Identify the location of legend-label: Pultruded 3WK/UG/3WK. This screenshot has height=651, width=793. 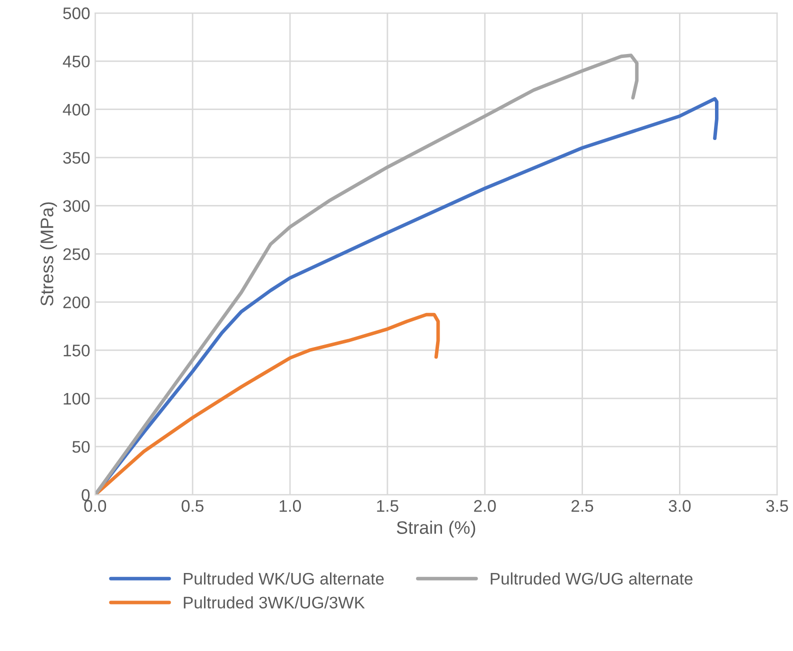
(274, 602).